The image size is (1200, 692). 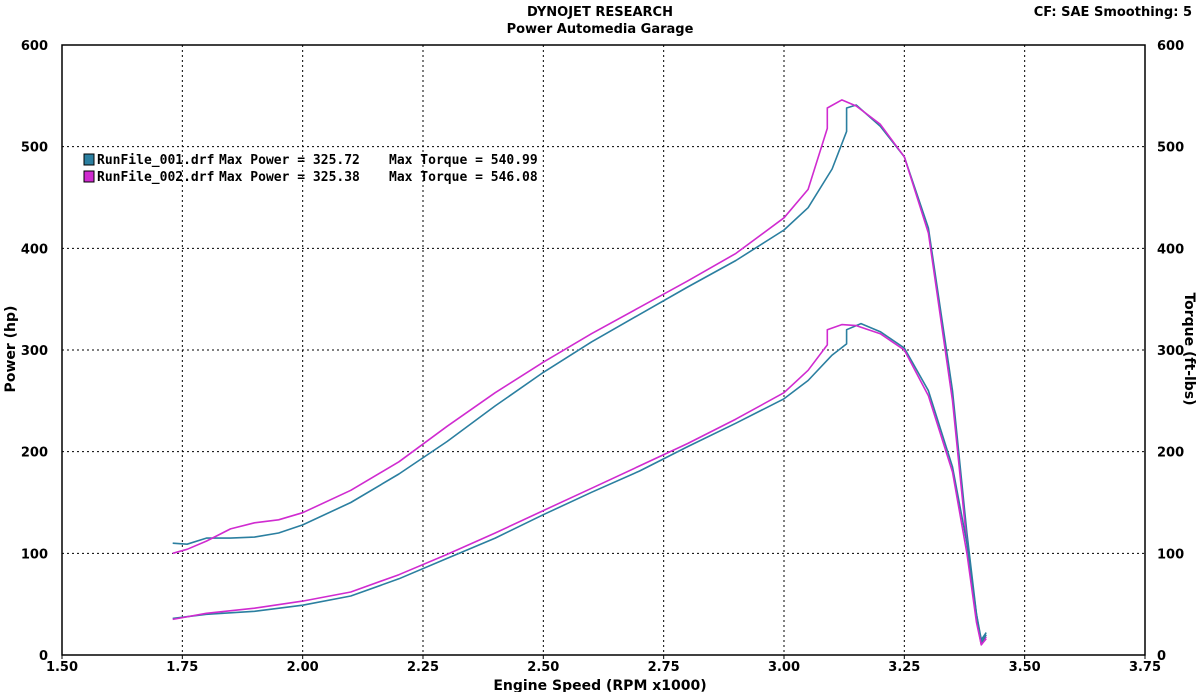 What do you see at coordinates (155, 160) in the screenshot?
I see `legend-run1-name: RunFile_001.drf` at bounding box center [155, 160].